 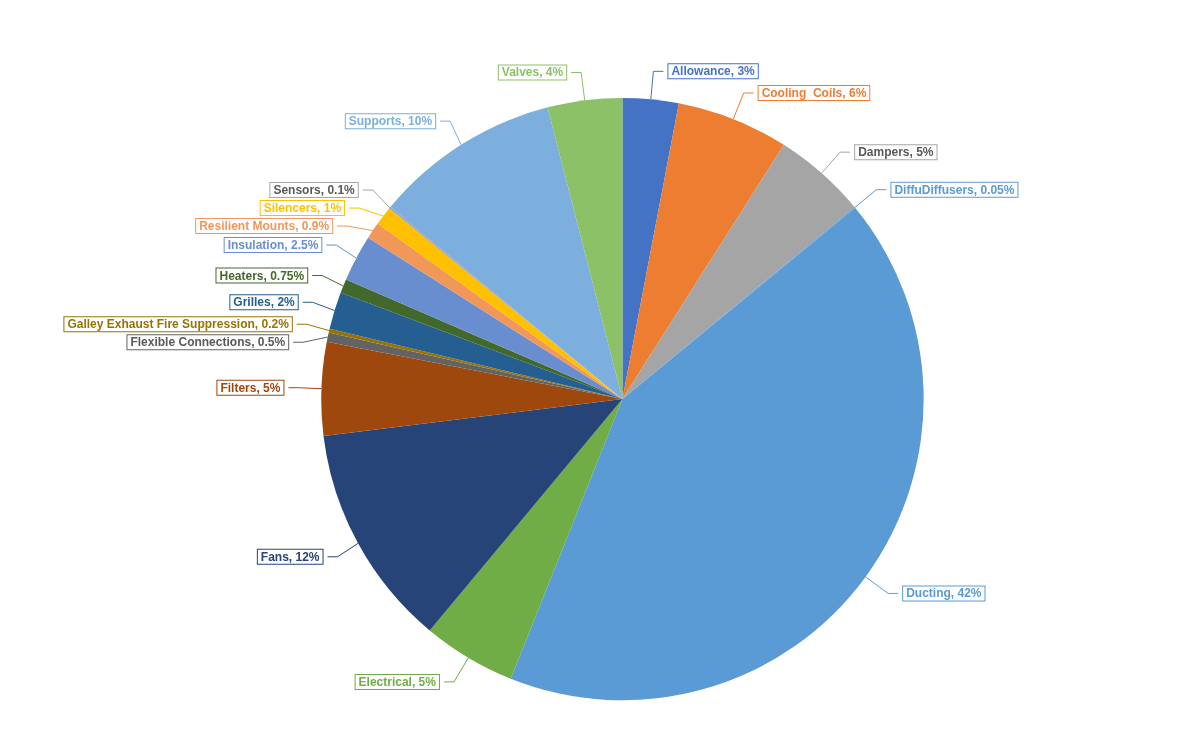 I want to click on slice-label: Allowance, 3%, so click(x=713, y=71).